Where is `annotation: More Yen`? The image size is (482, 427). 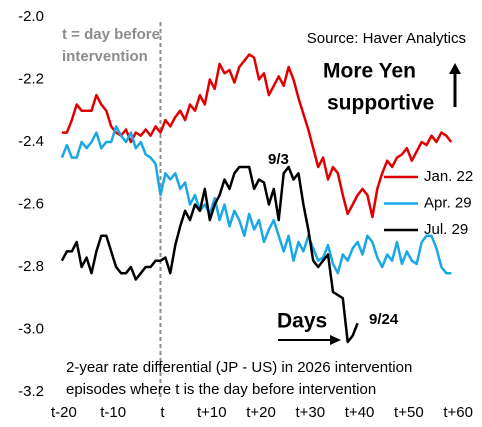 annotation: More Yen is located at coordinates (369, 71).